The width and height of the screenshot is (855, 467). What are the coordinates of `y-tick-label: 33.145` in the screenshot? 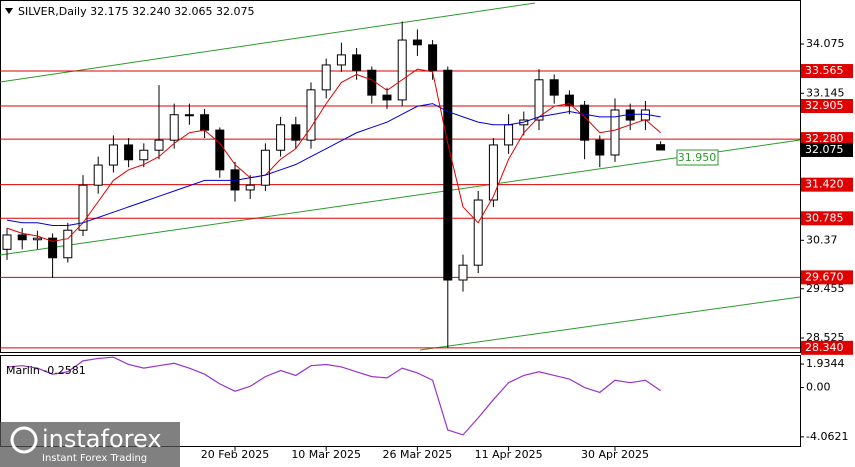 It's located at (825, 92).